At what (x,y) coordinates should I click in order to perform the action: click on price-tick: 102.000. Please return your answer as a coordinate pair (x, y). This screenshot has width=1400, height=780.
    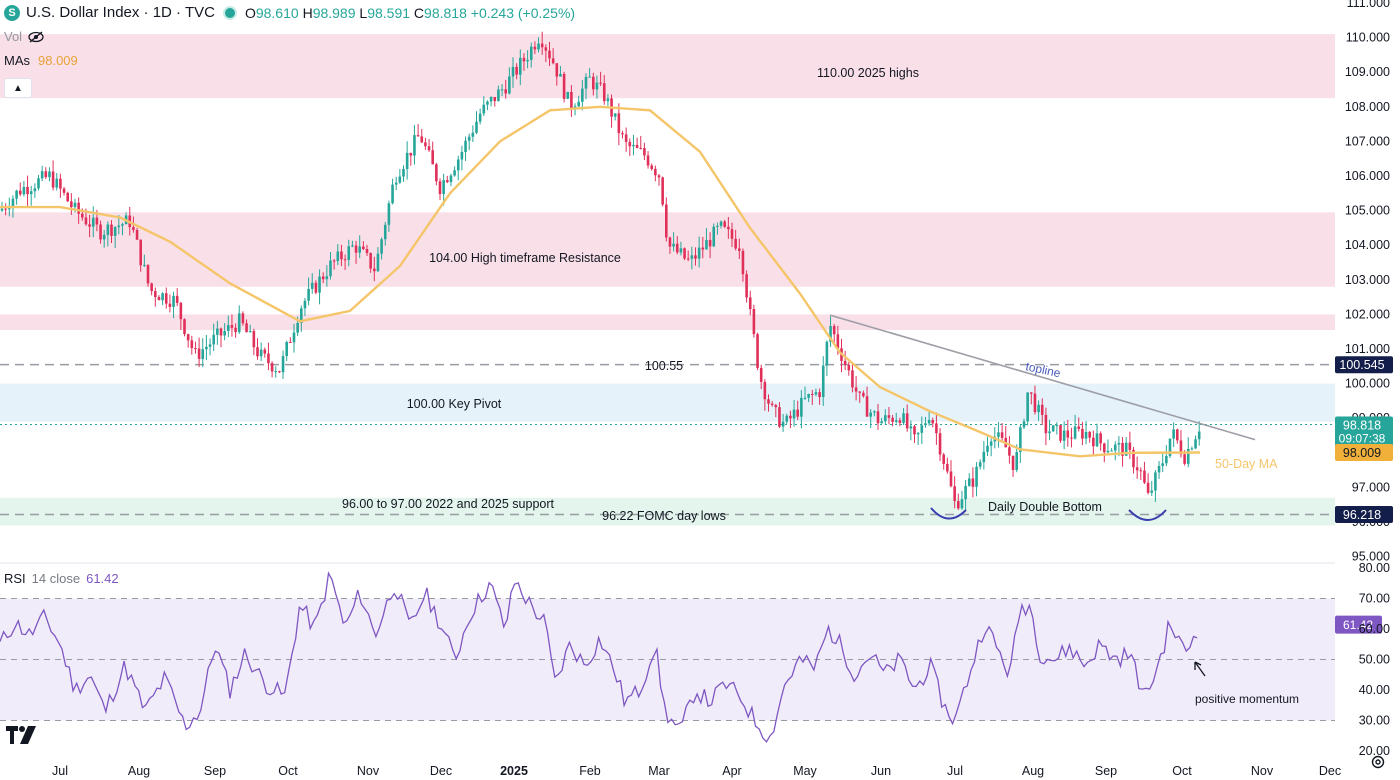
    Looking at the image, I should click on (1367, 314).